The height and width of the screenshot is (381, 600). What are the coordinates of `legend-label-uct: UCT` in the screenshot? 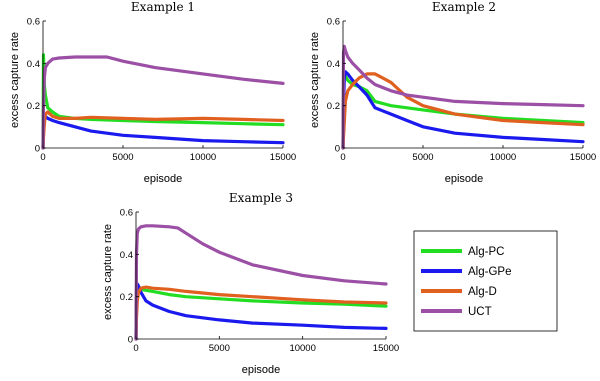 It's located at (480, 312).